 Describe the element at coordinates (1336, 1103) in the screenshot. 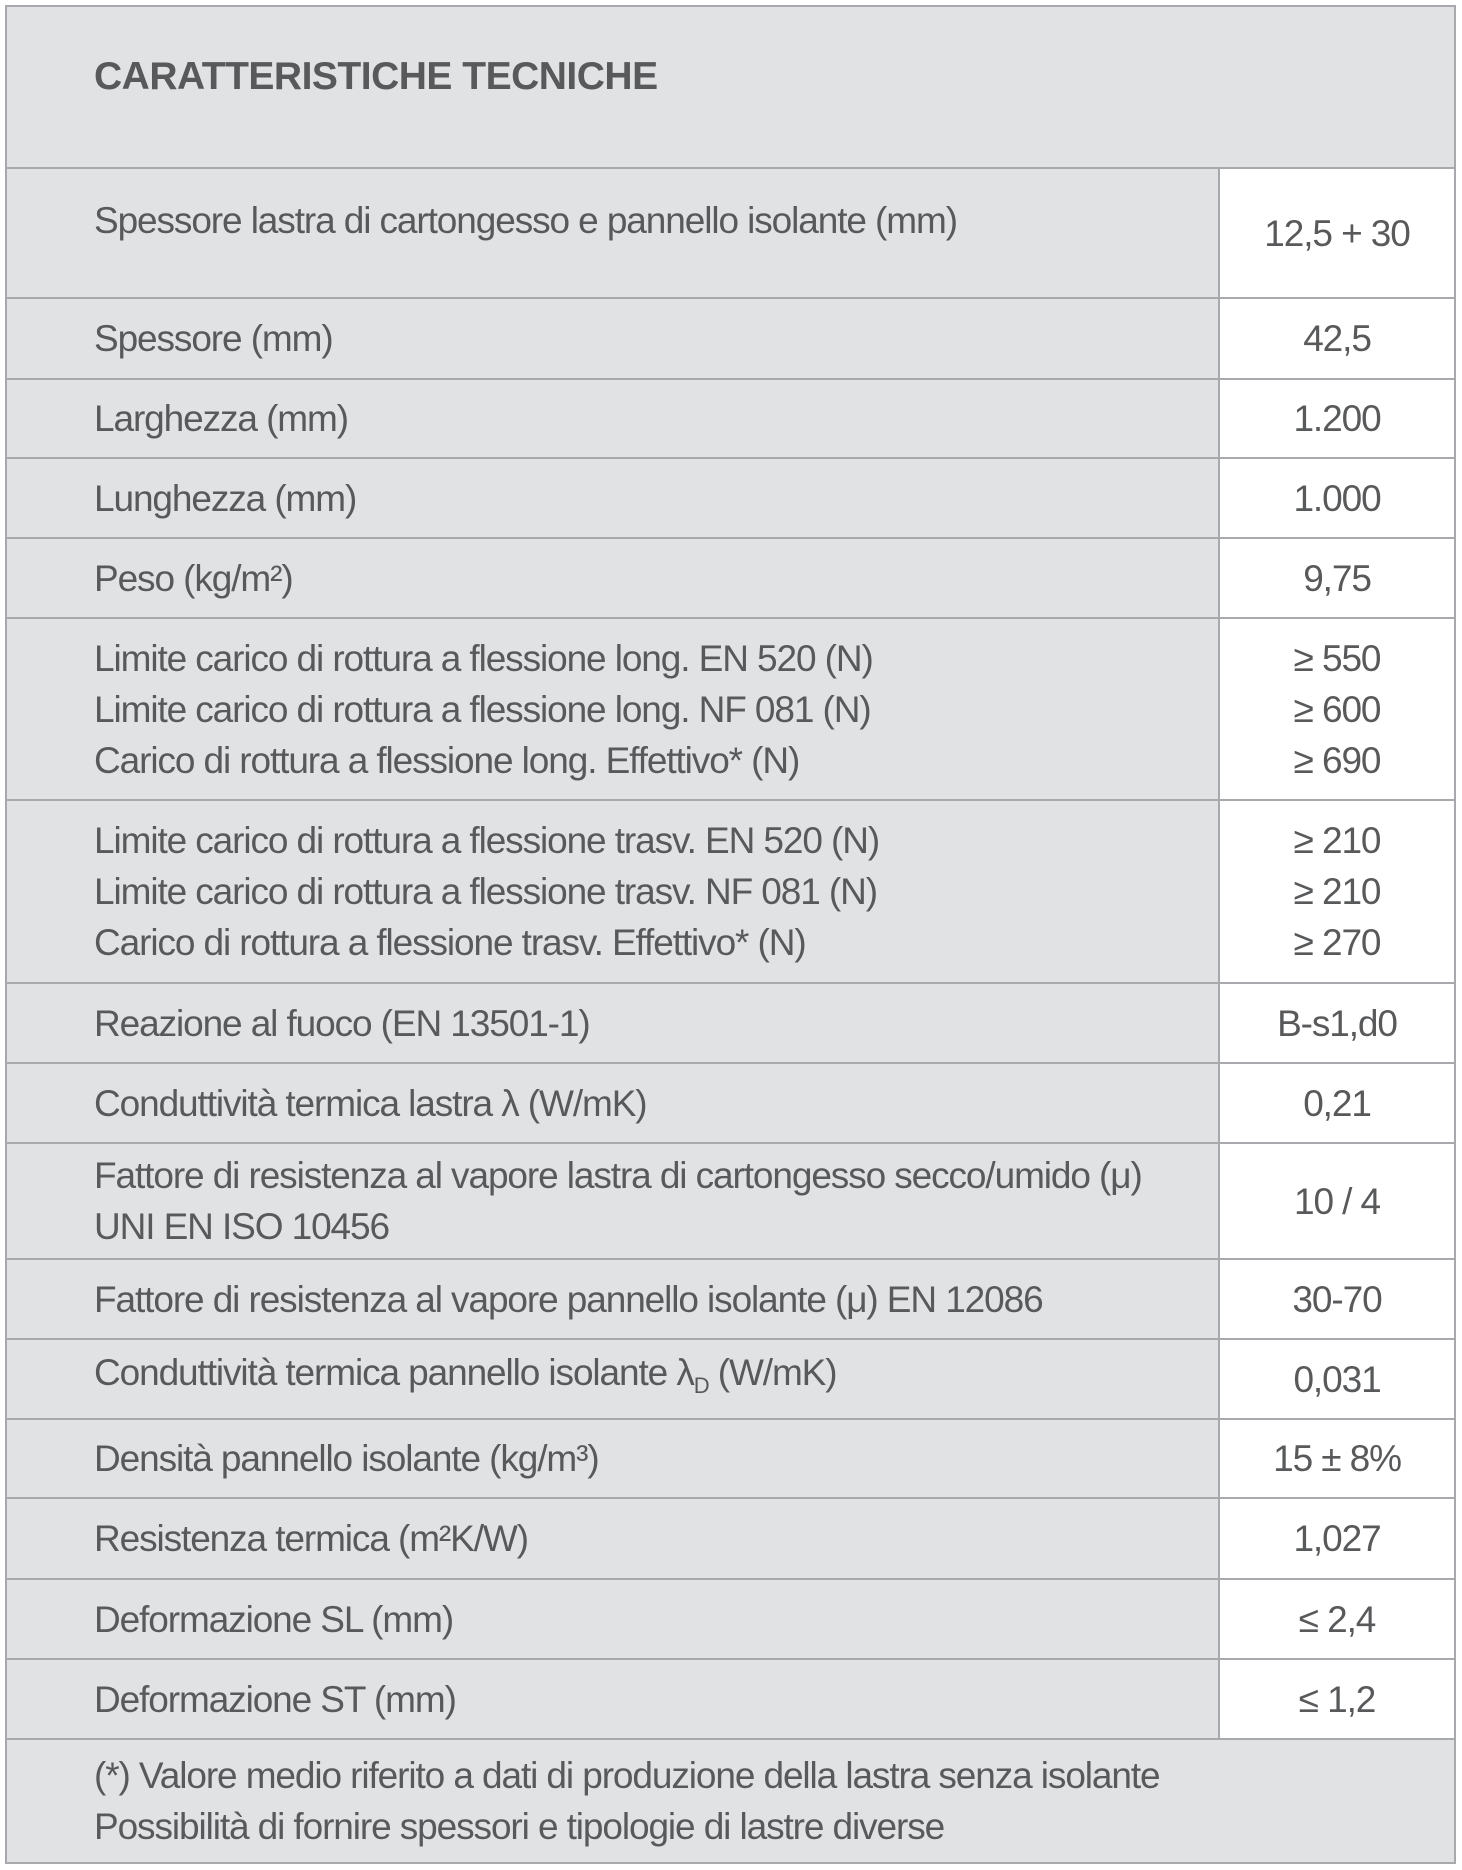

I see `row-value: 0,21` at that location.